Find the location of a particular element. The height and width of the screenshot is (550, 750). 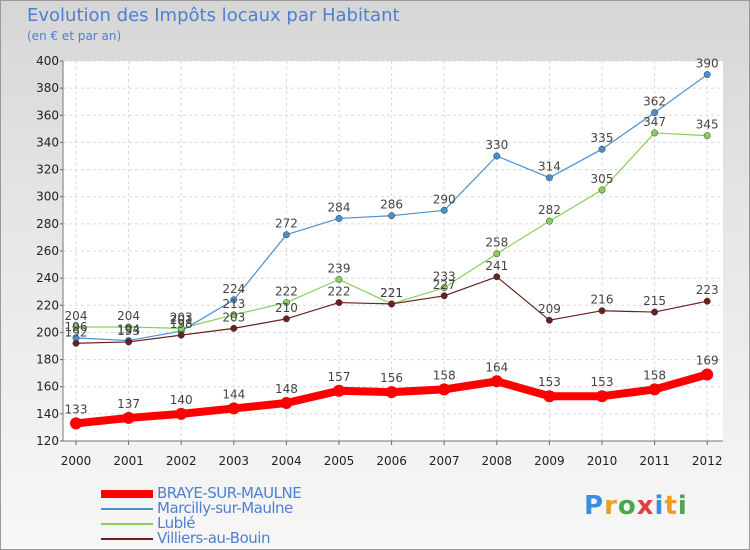

y-tick-label: 140 is located at coordinates (47, 414).